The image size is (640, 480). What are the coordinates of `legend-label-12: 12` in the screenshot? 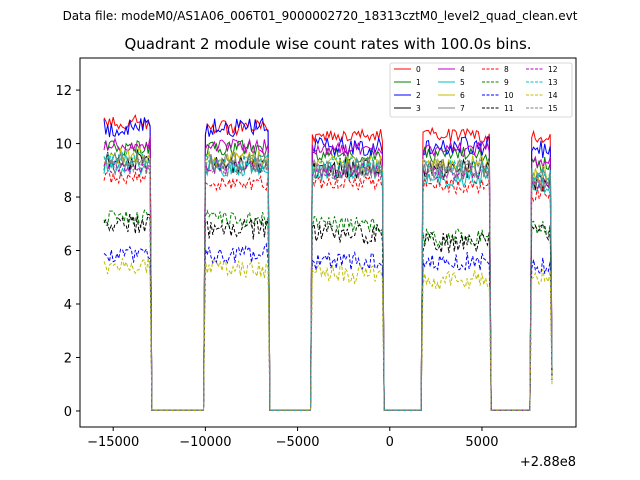 It's located at (553, 69).